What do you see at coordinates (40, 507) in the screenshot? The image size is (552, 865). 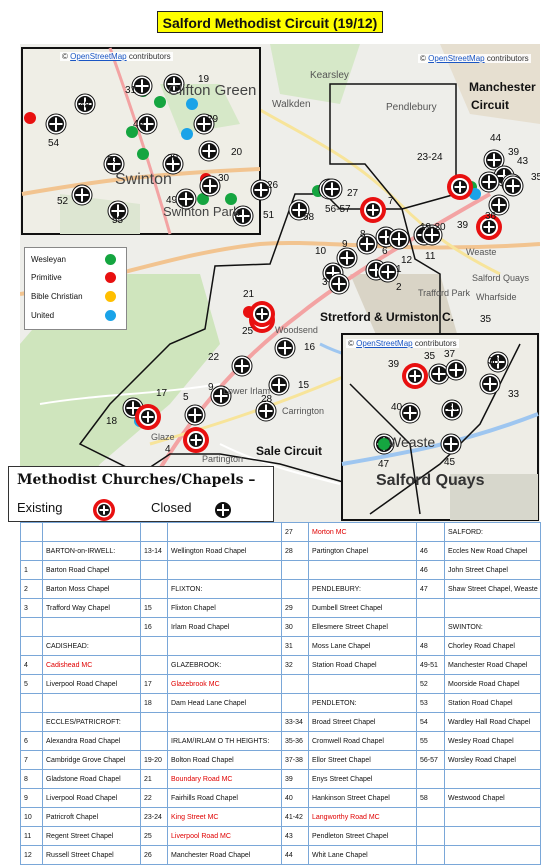 I see `key-existing-label: Existing` at bounding box center [40, 507].